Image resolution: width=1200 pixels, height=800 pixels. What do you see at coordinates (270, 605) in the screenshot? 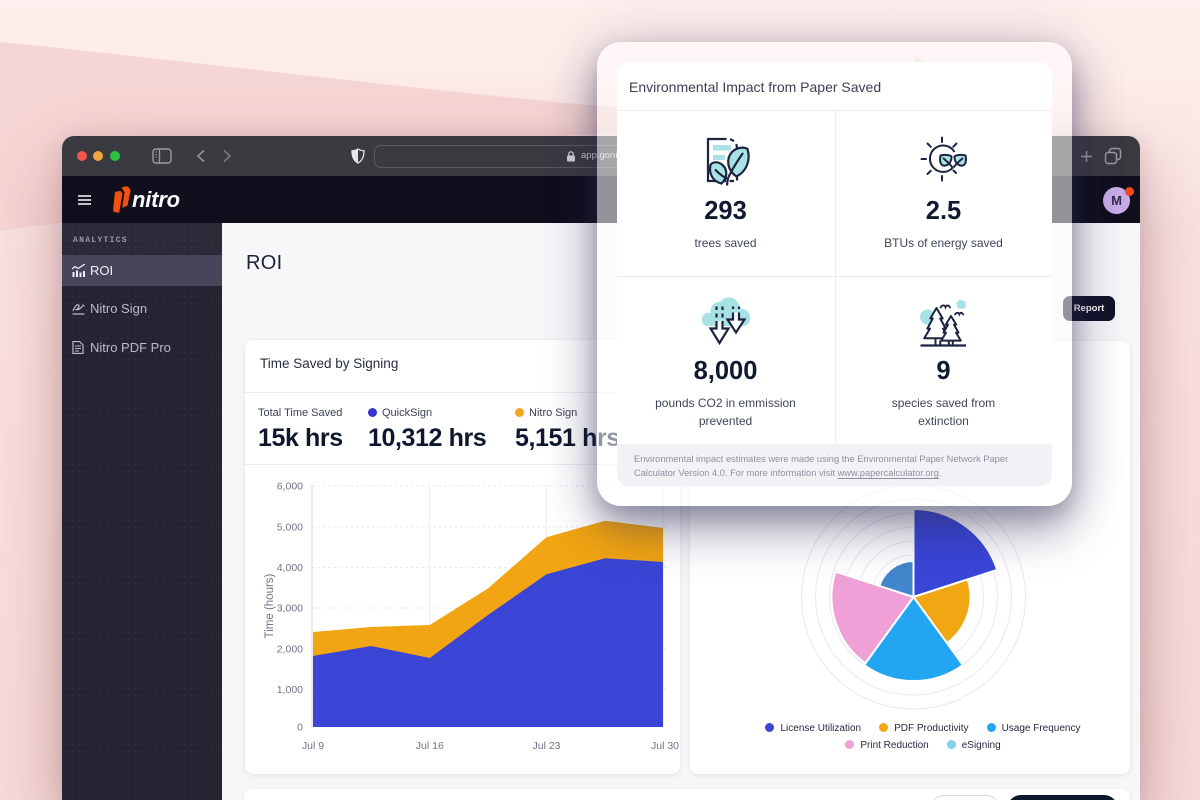
I see `svg-text: Time (hours)` at bounding box center [270, 605].